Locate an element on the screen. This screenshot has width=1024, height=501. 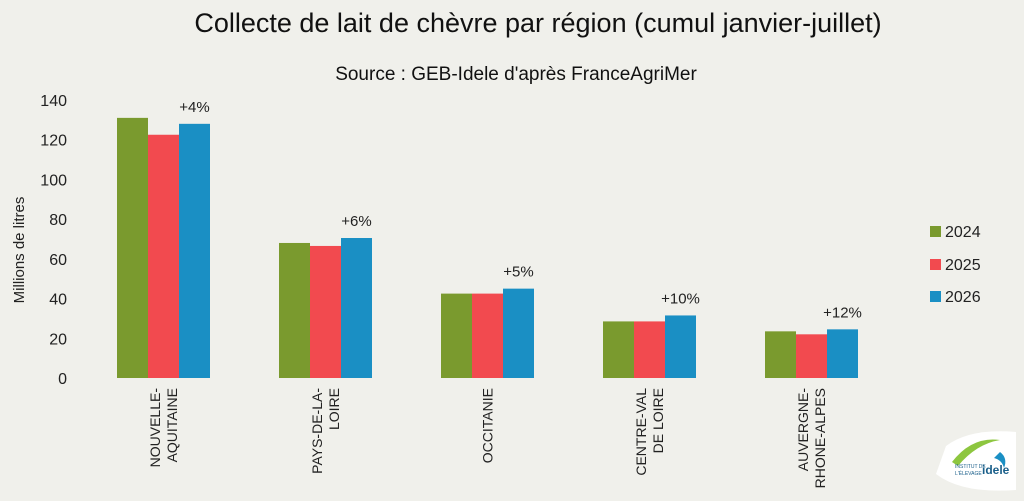
y-tick-label: 80 is located at coordinates (58, 220).